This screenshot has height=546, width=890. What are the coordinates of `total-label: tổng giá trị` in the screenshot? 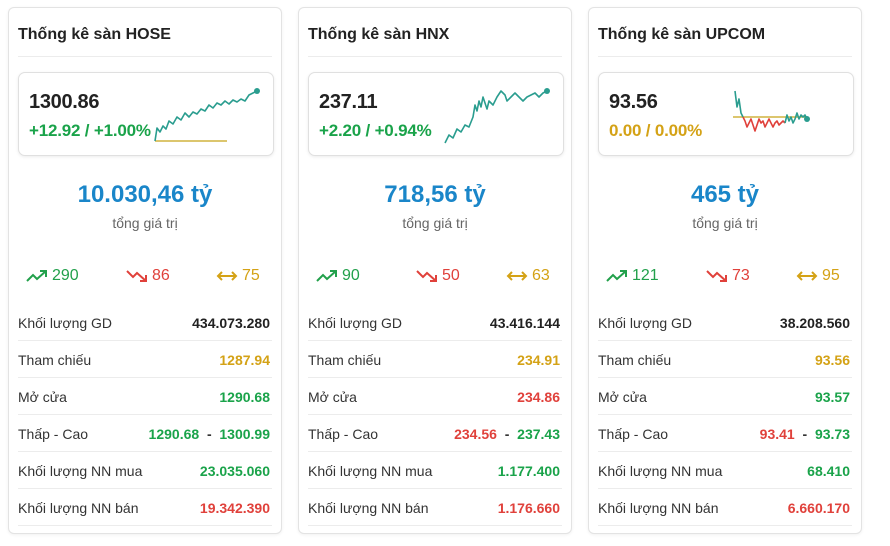 It's located at (725, 223).